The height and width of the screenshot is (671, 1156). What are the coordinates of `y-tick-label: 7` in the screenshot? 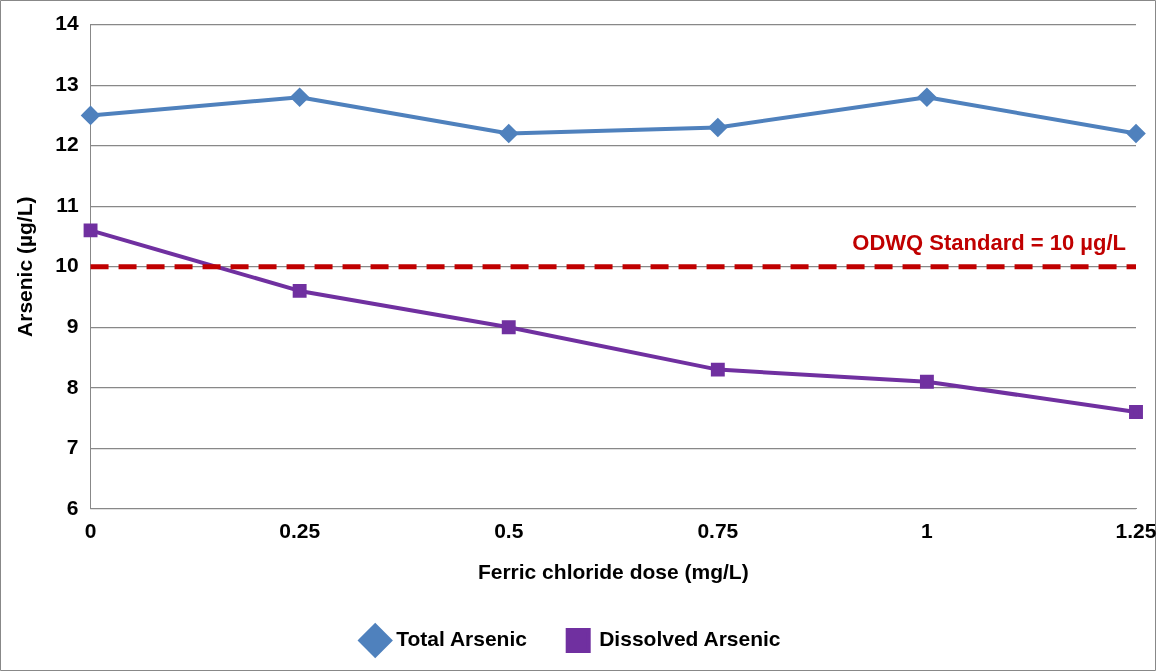 It's located at (72, 447).